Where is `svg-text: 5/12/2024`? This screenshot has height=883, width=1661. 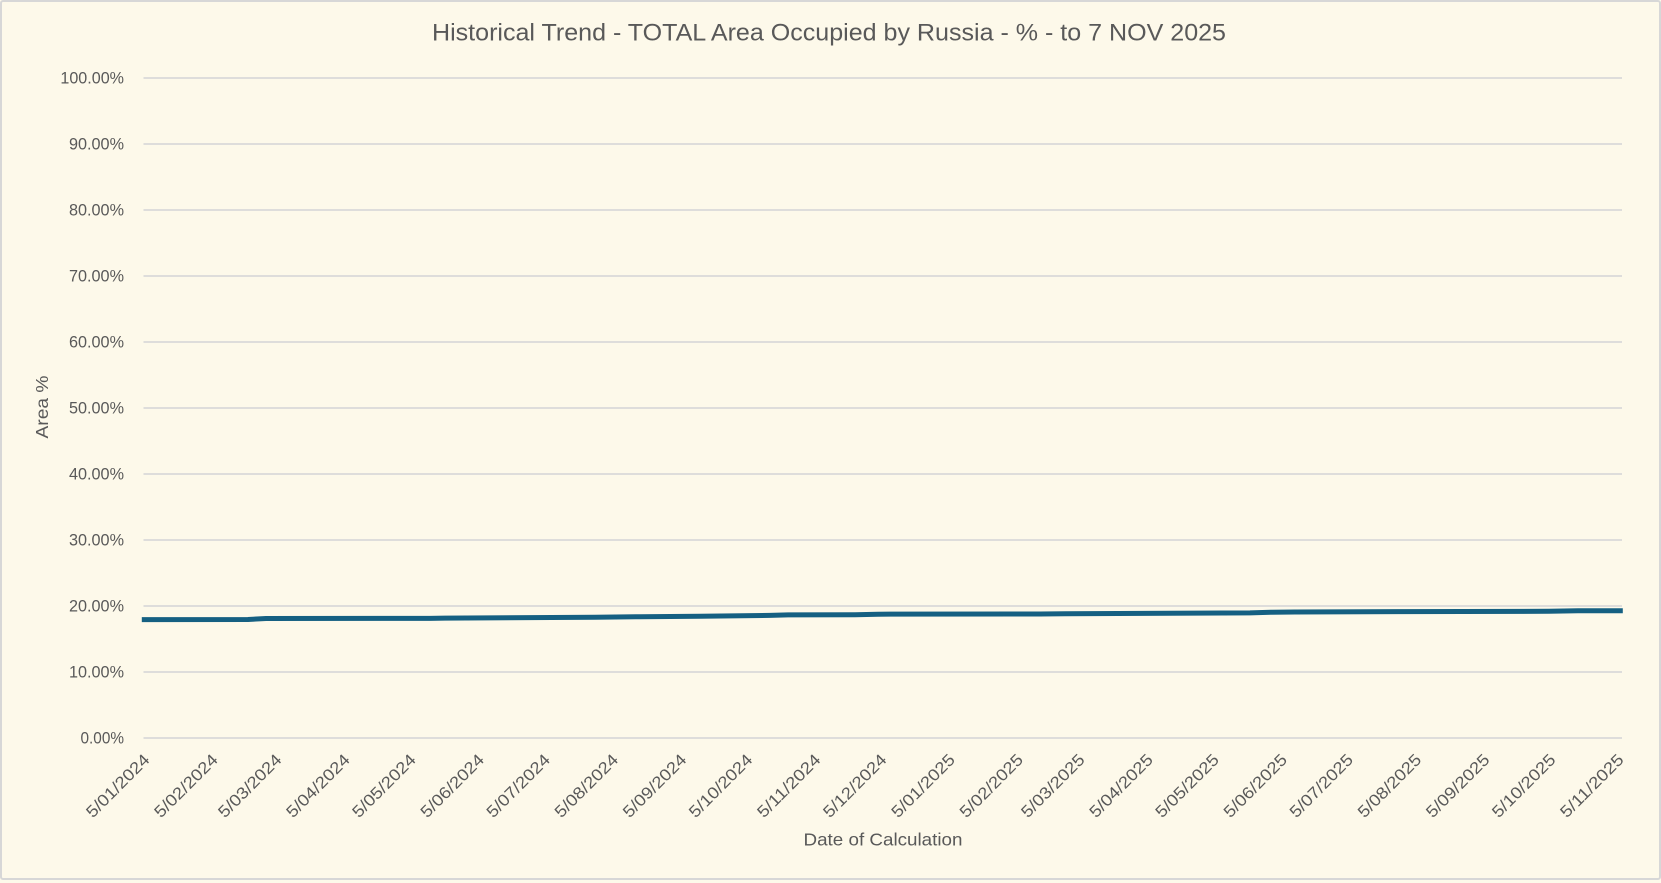
svg-text: 5/12/2024 is located at coordinates (855, 786).